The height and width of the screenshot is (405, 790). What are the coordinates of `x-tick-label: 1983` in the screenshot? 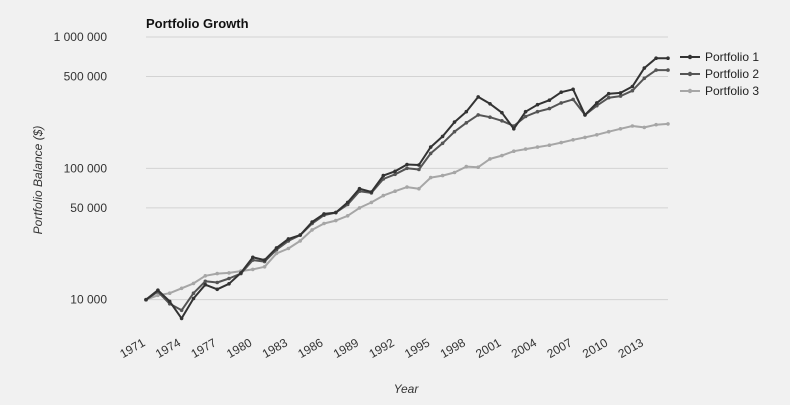 It's located at (275, 348).